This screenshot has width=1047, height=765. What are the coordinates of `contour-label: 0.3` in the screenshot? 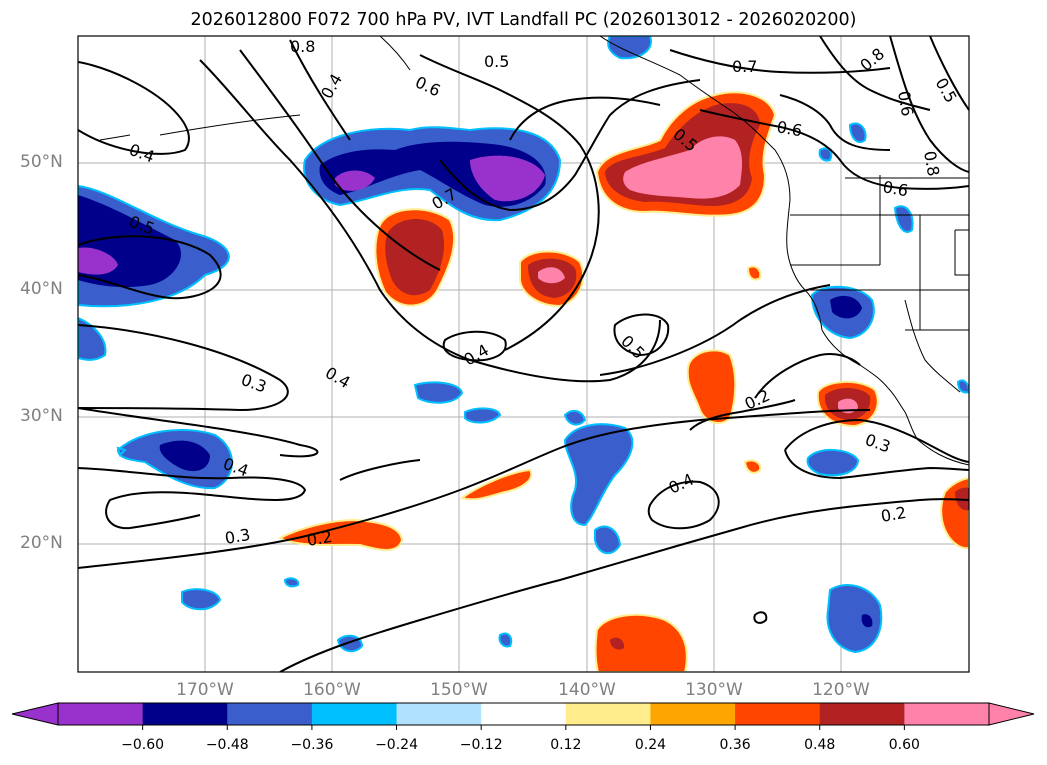 It's located at (237, 536).